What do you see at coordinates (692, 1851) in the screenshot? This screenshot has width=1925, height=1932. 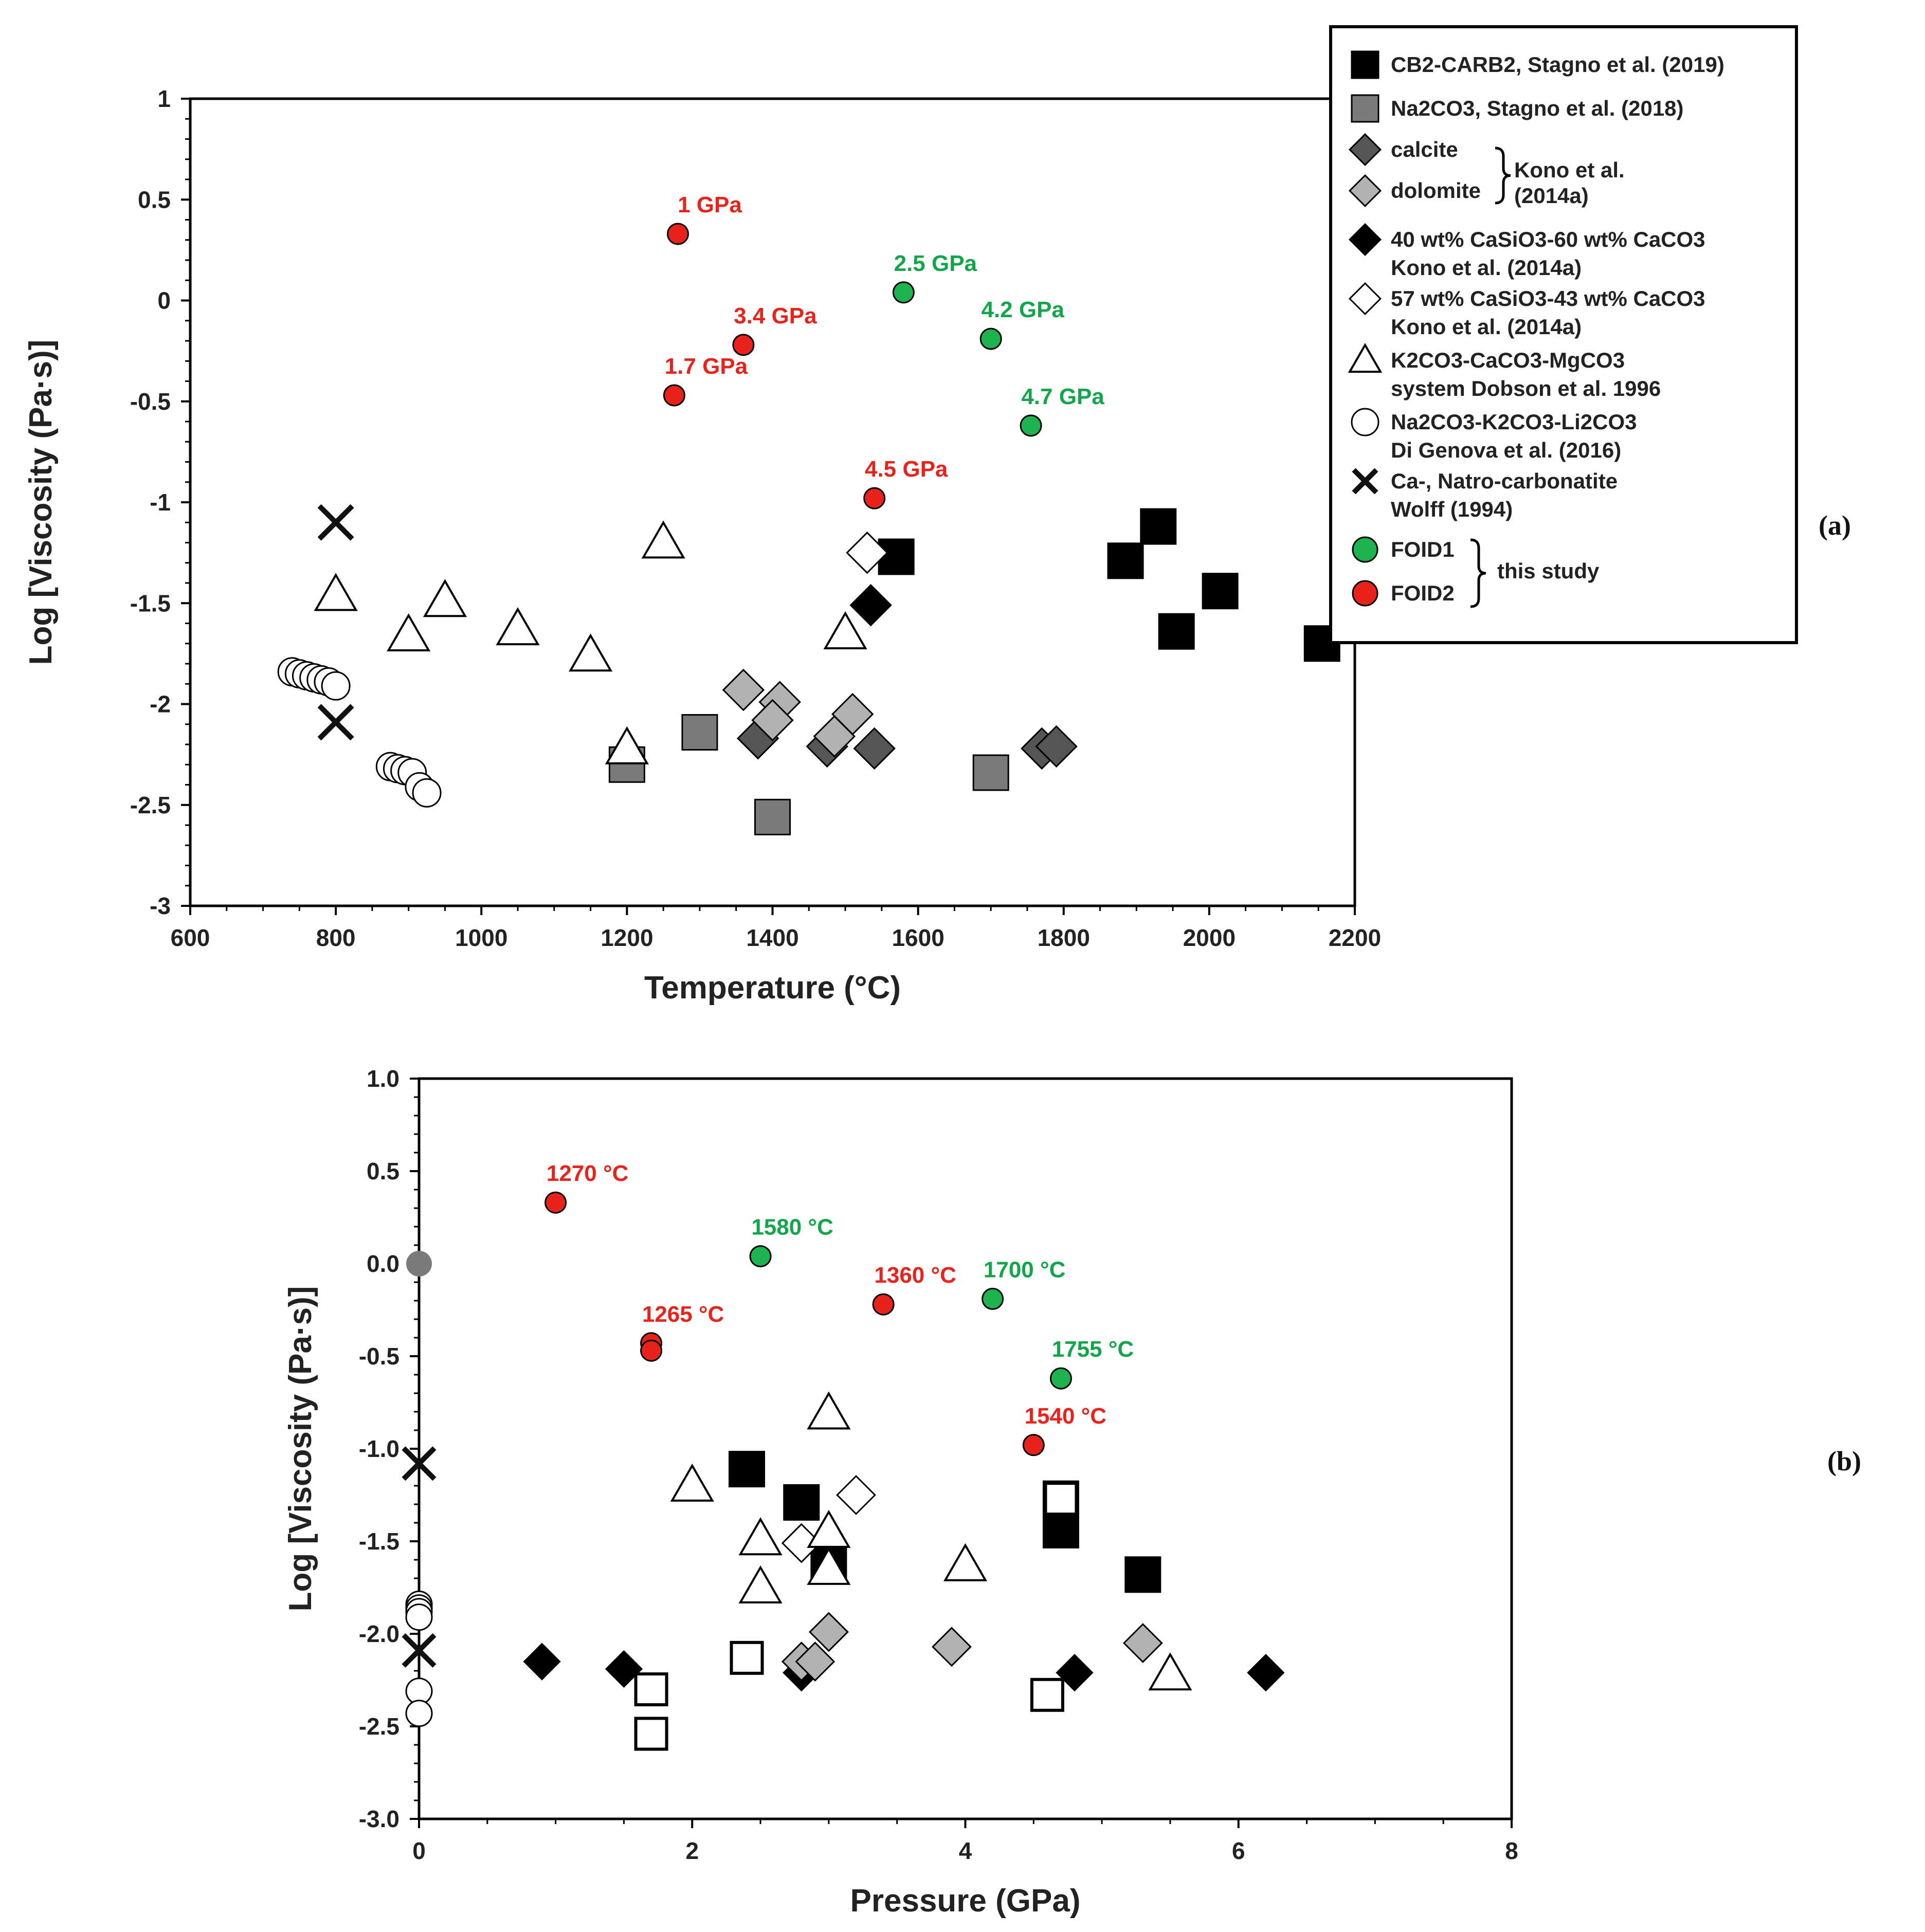 I see `x-tick-label: 2` at bounding box center [692, 1851].